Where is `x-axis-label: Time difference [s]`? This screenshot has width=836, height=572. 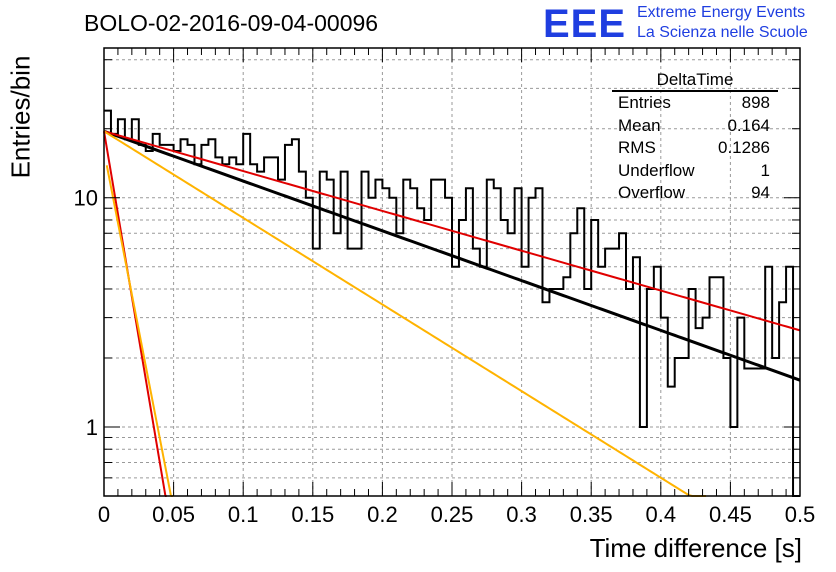 x-axis-label: Time difference [s] is located at coordinates (695, 548).